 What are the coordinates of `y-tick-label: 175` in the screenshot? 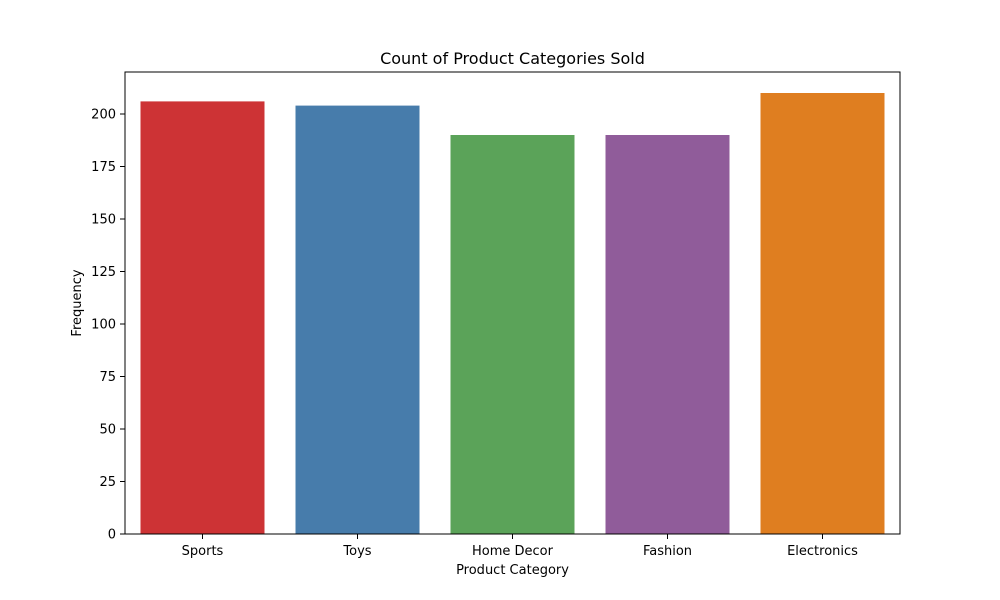 It's located at (103, 167).